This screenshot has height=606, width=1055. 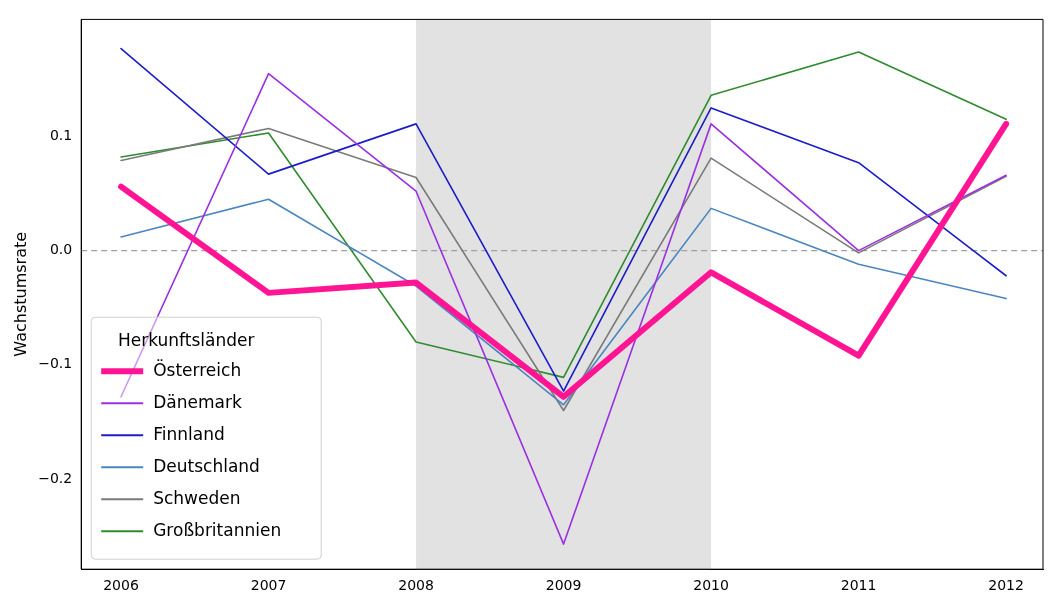 What do you see at coordinates (197, 369) in the screenshot?
I see `legend-label: Österreich` at bounding box center [197, 369].